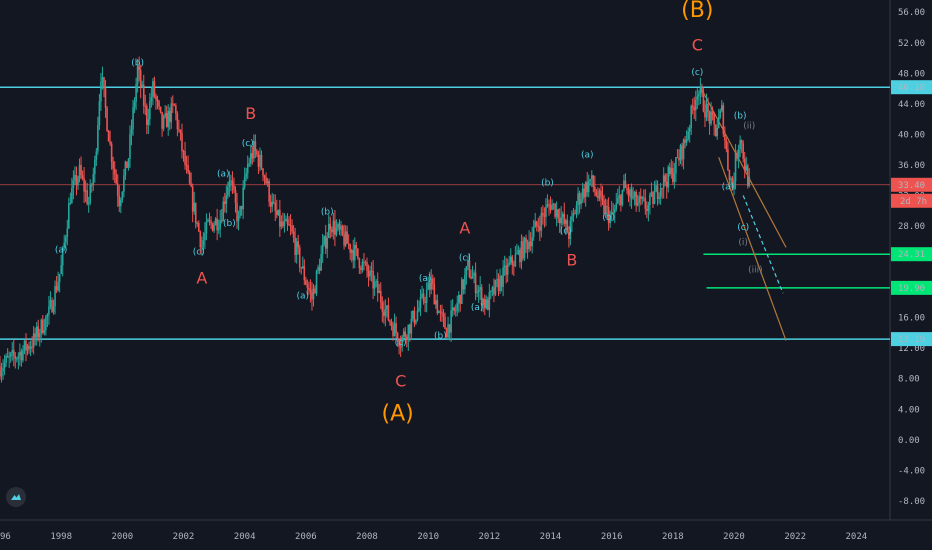 The width and height of the screenshot is (932, 550). Describe the element at coordinates (743, 243) in the screenshot. I see `wave-label: (i)` at that location.